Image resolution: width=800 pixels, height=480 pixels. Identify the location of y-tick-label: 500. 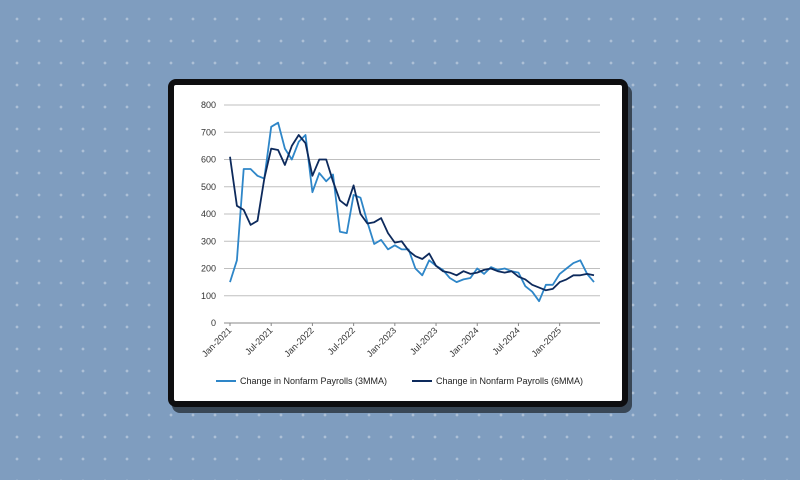
(208, 187).